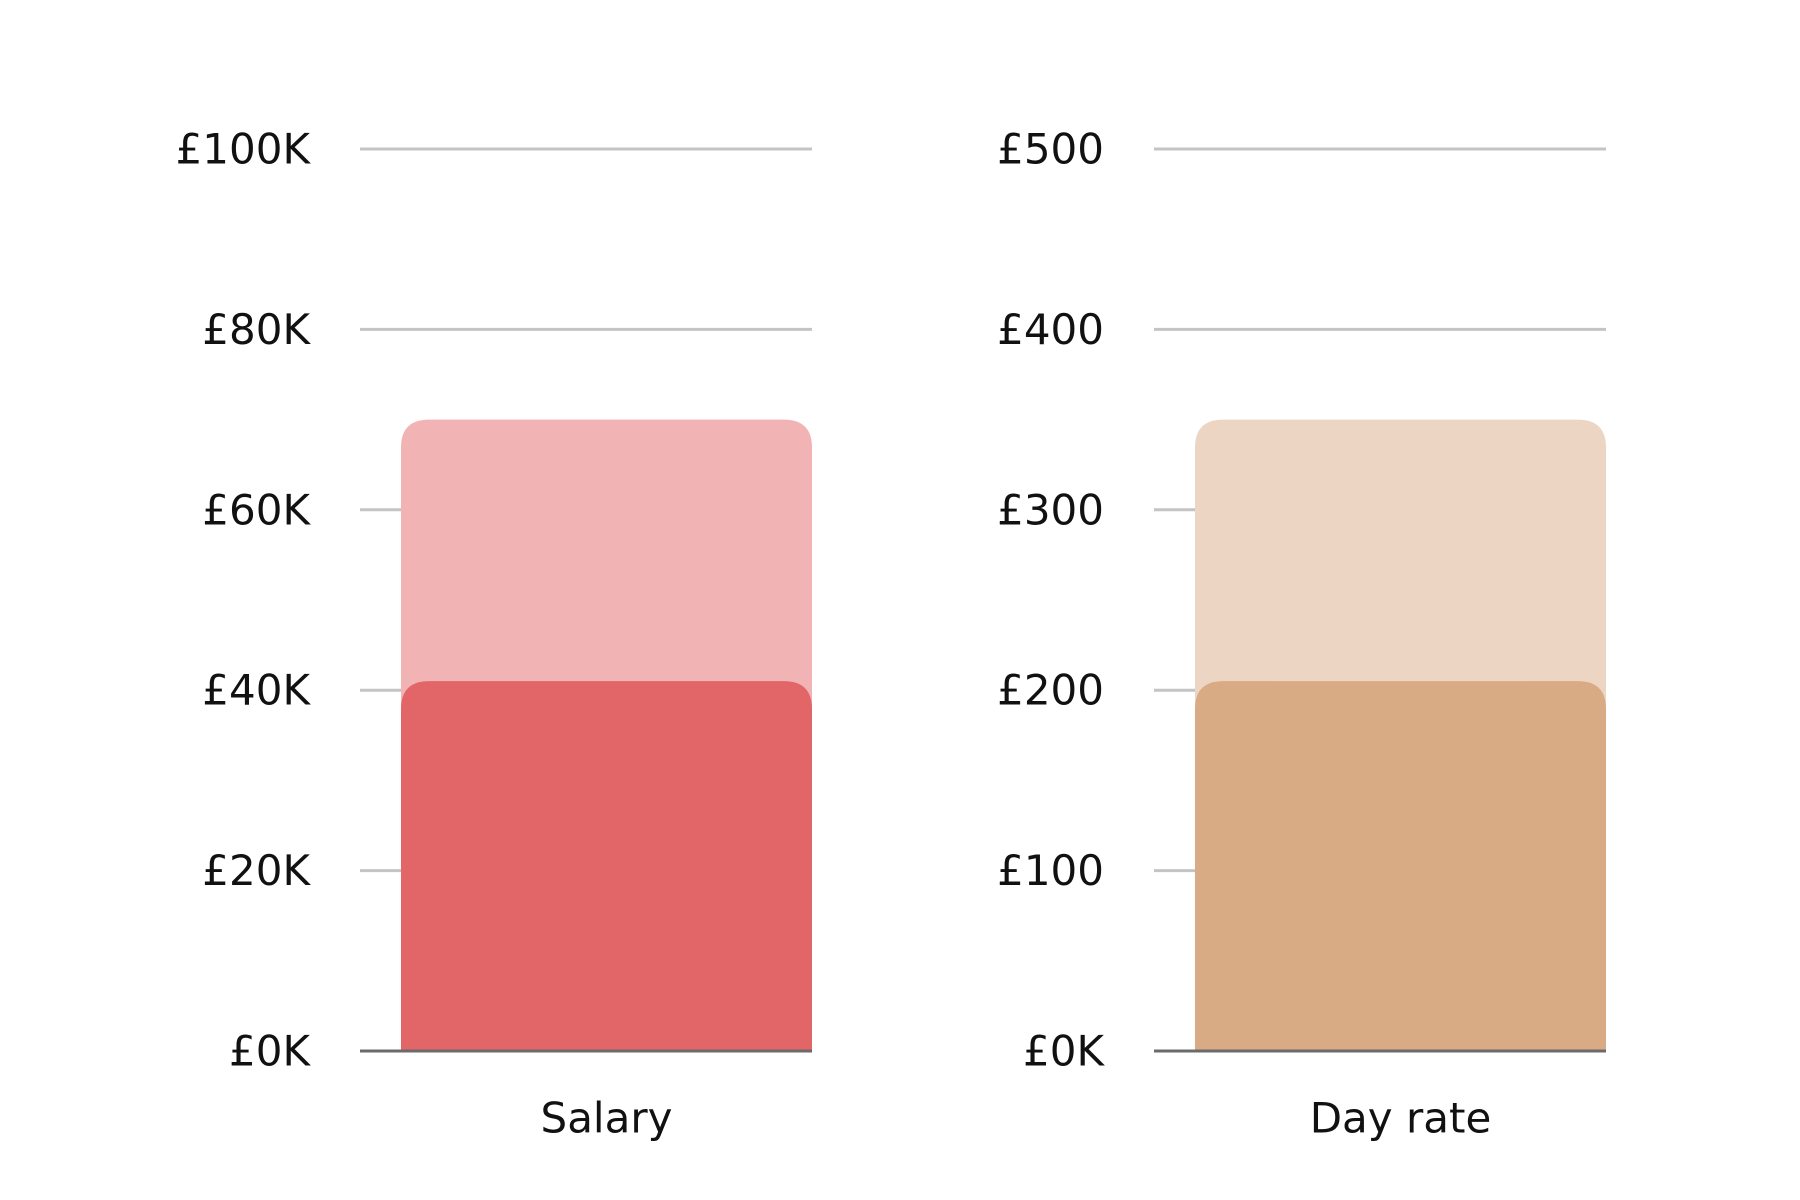 This screenshot has height=1200, width=1800. Describe the element at coordinates (244, 149) in the screenshot. I see `y-tick-label: £100K` at that location.